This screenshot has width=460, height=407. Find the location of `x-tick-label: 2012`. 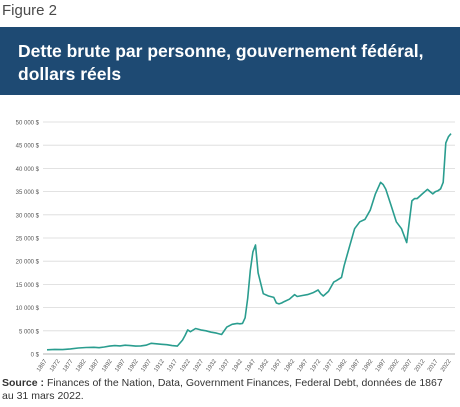

x-tick-label: 2012 is located at coordinates (420, 365).